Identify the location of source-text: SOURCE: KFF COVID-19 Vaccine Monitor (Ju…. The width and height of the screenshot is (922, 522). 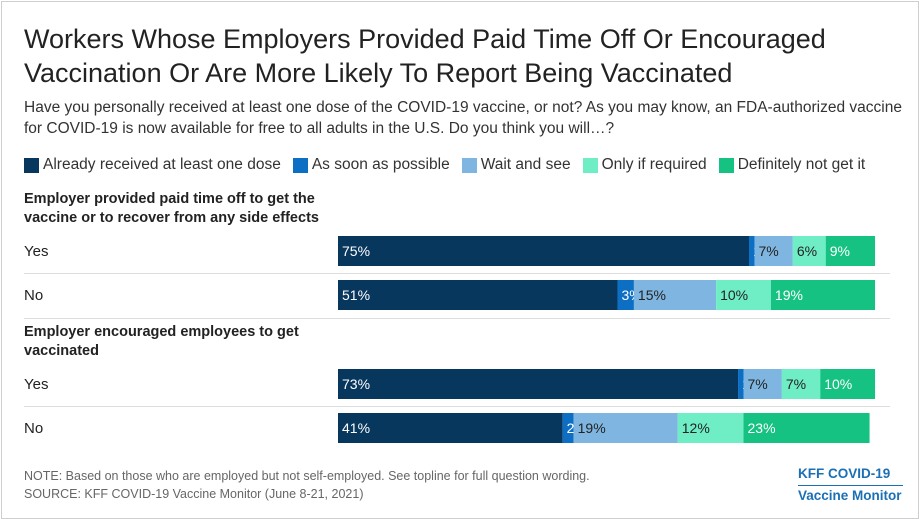
(194, 494).